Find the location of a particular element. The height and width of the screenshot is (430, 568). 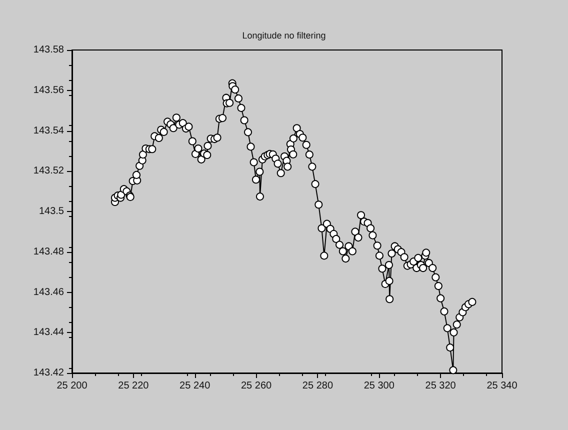

y-tick-label: 143.56 is located at coordinates (48, 90).